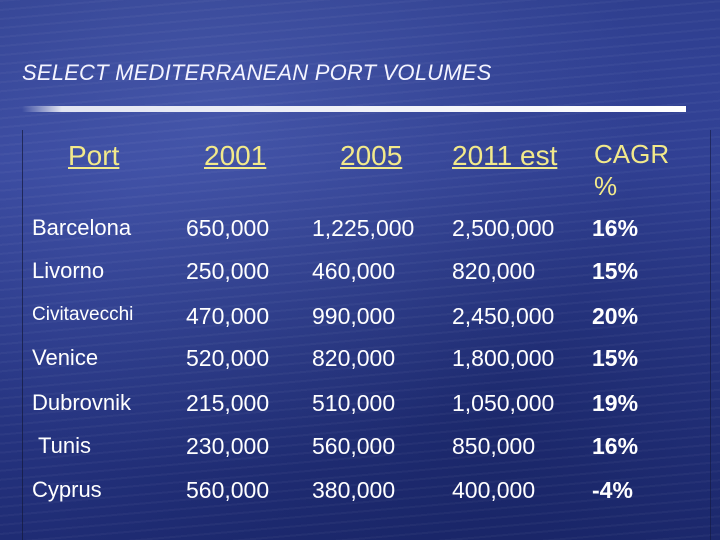  What do you see at coordinates (371, 155) in the screenshot?
I see `header-2005: 2005` at bounding box center [371, 155].